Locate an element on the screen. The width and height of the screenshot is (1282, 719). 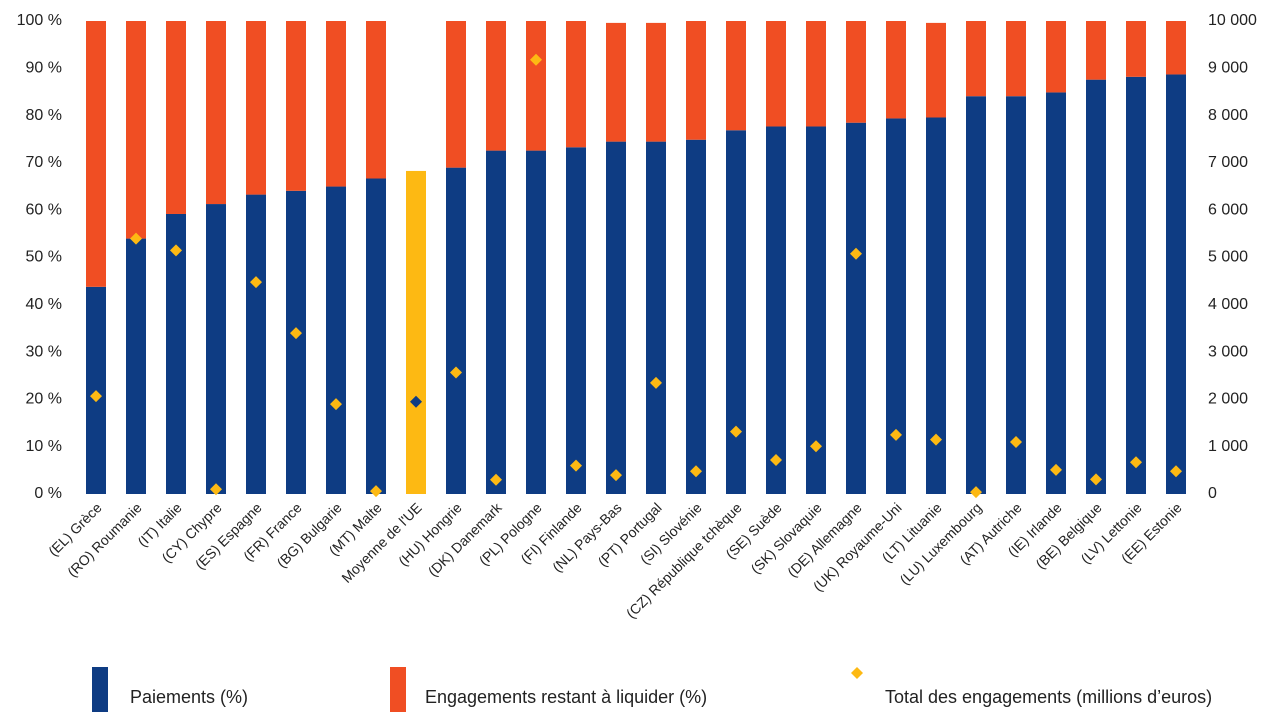
y2-tick-label: 1 000 is located at coordinates (1228, 446).